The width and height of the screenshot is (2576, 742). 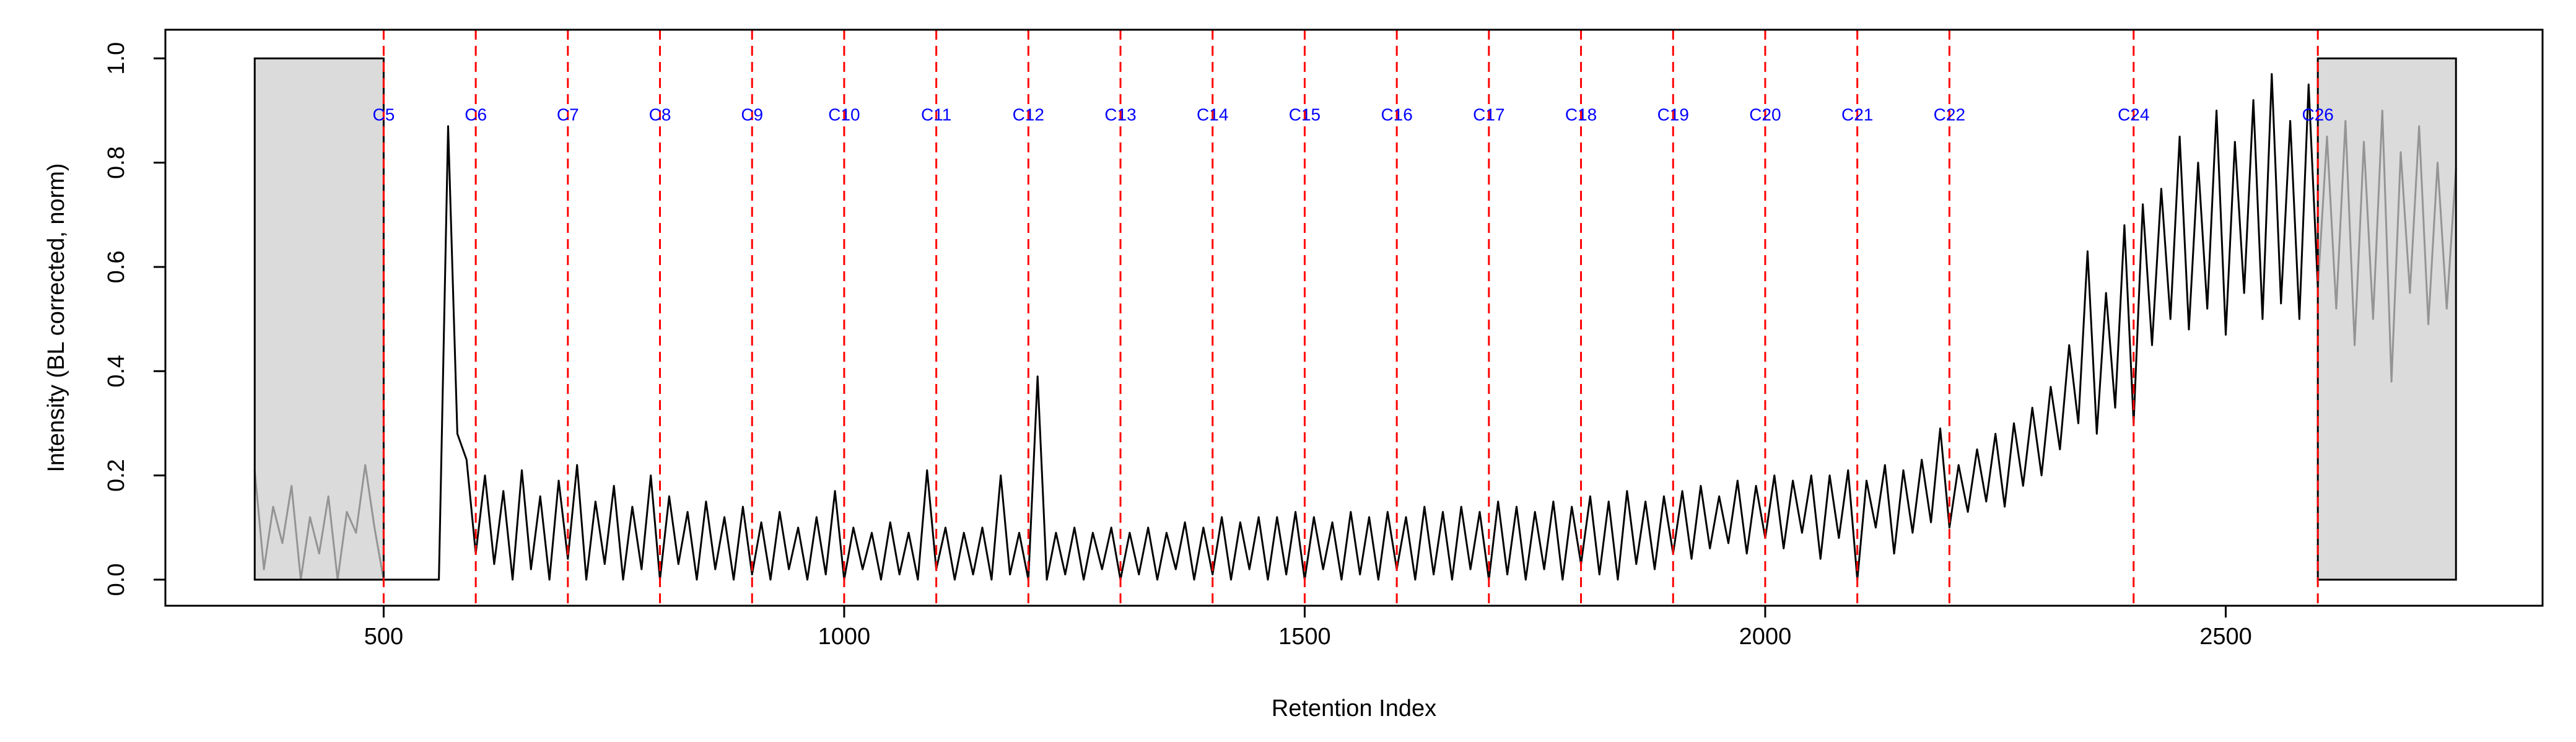 I want to click on marker-label: C18, so click(x=1581, y=114).